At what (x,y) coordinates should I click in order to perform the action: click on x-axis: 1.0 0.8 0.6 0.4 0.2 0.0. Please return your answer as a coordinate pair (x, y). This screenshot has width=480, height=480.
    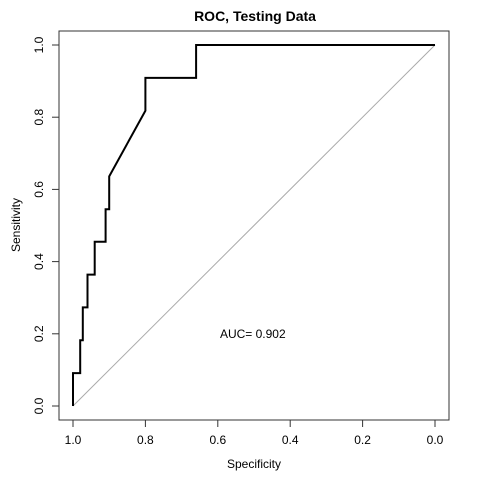
    Looking at the image, I should click on (254, 433).